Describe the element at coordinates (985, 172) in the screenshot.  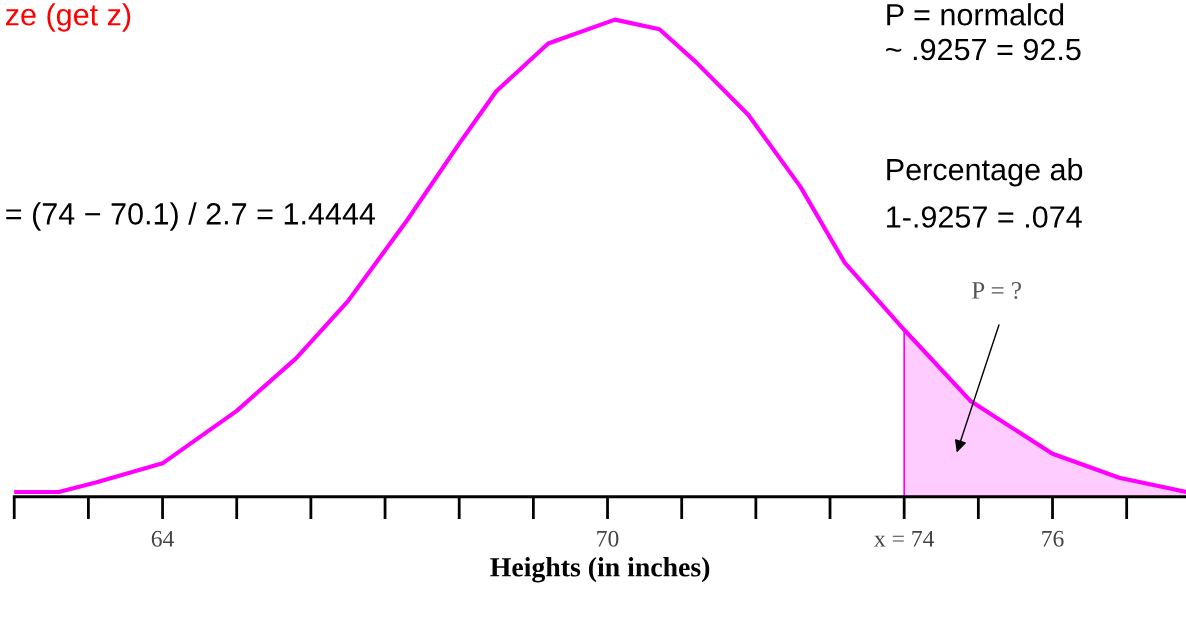
I see `annotation: Percentage ab` at that location.